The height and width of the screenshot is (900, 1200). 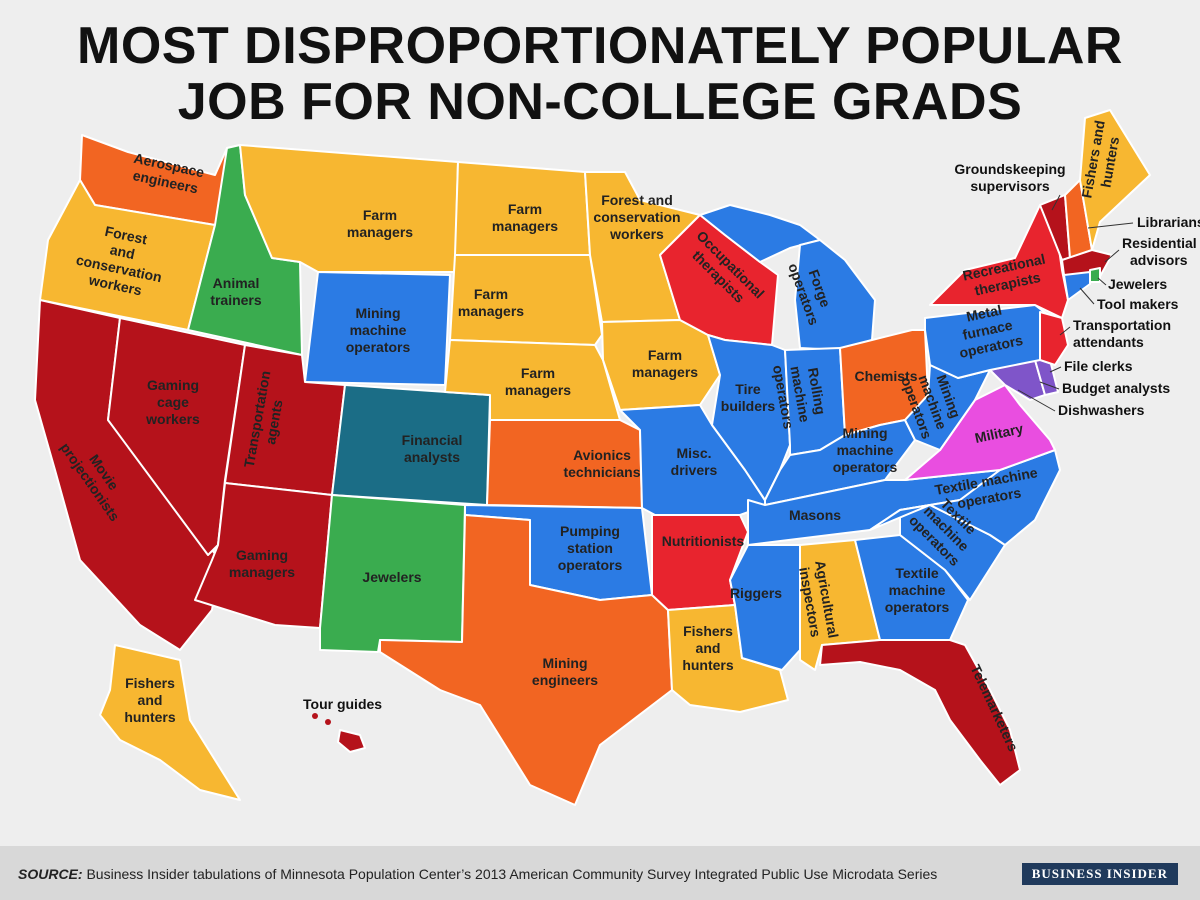 I want to click on title-line-1: MOST DISPROPORTIONATELY POPULAR, so click(x=600, y=46).